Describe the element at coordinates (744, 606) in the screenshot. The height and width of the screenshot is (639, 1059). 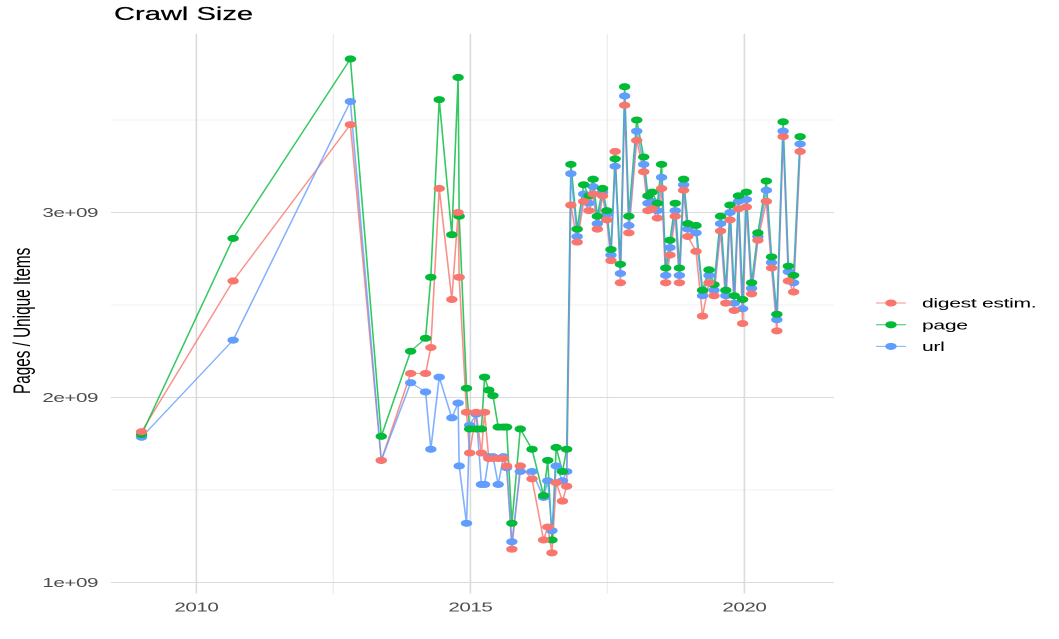
I see `svg-text: 2020` at that location.